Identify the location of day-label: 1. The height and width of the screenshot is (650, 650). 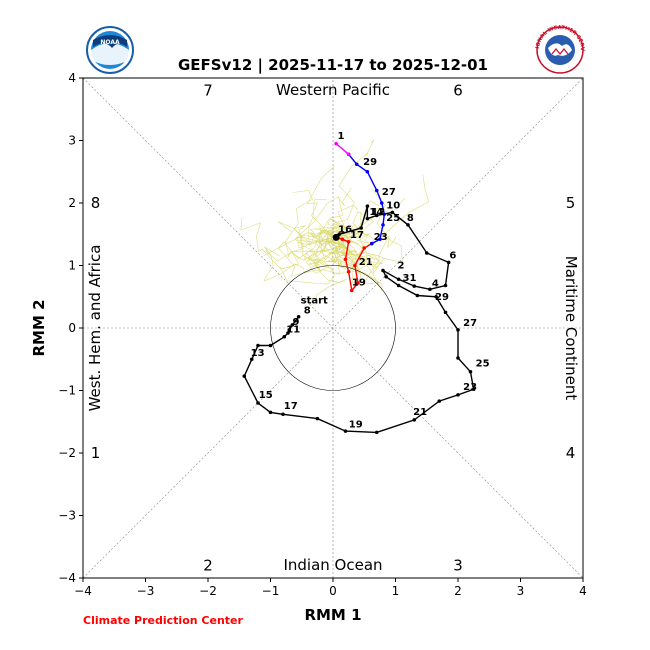
(341, 136).